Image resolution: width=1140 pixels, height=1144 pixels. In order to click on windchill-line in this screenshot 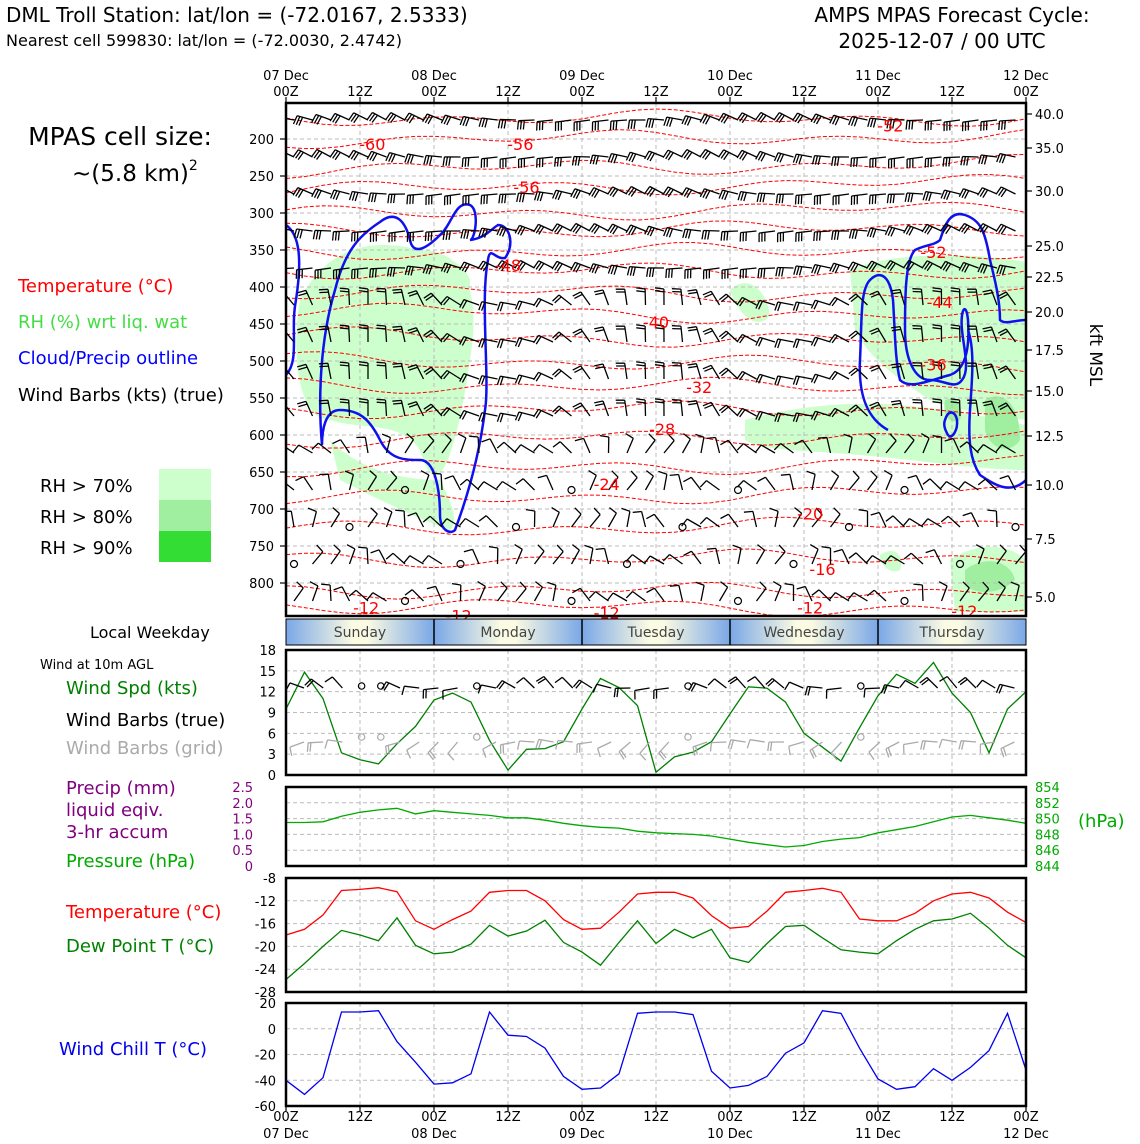, I will do `click(656, 1052)`.